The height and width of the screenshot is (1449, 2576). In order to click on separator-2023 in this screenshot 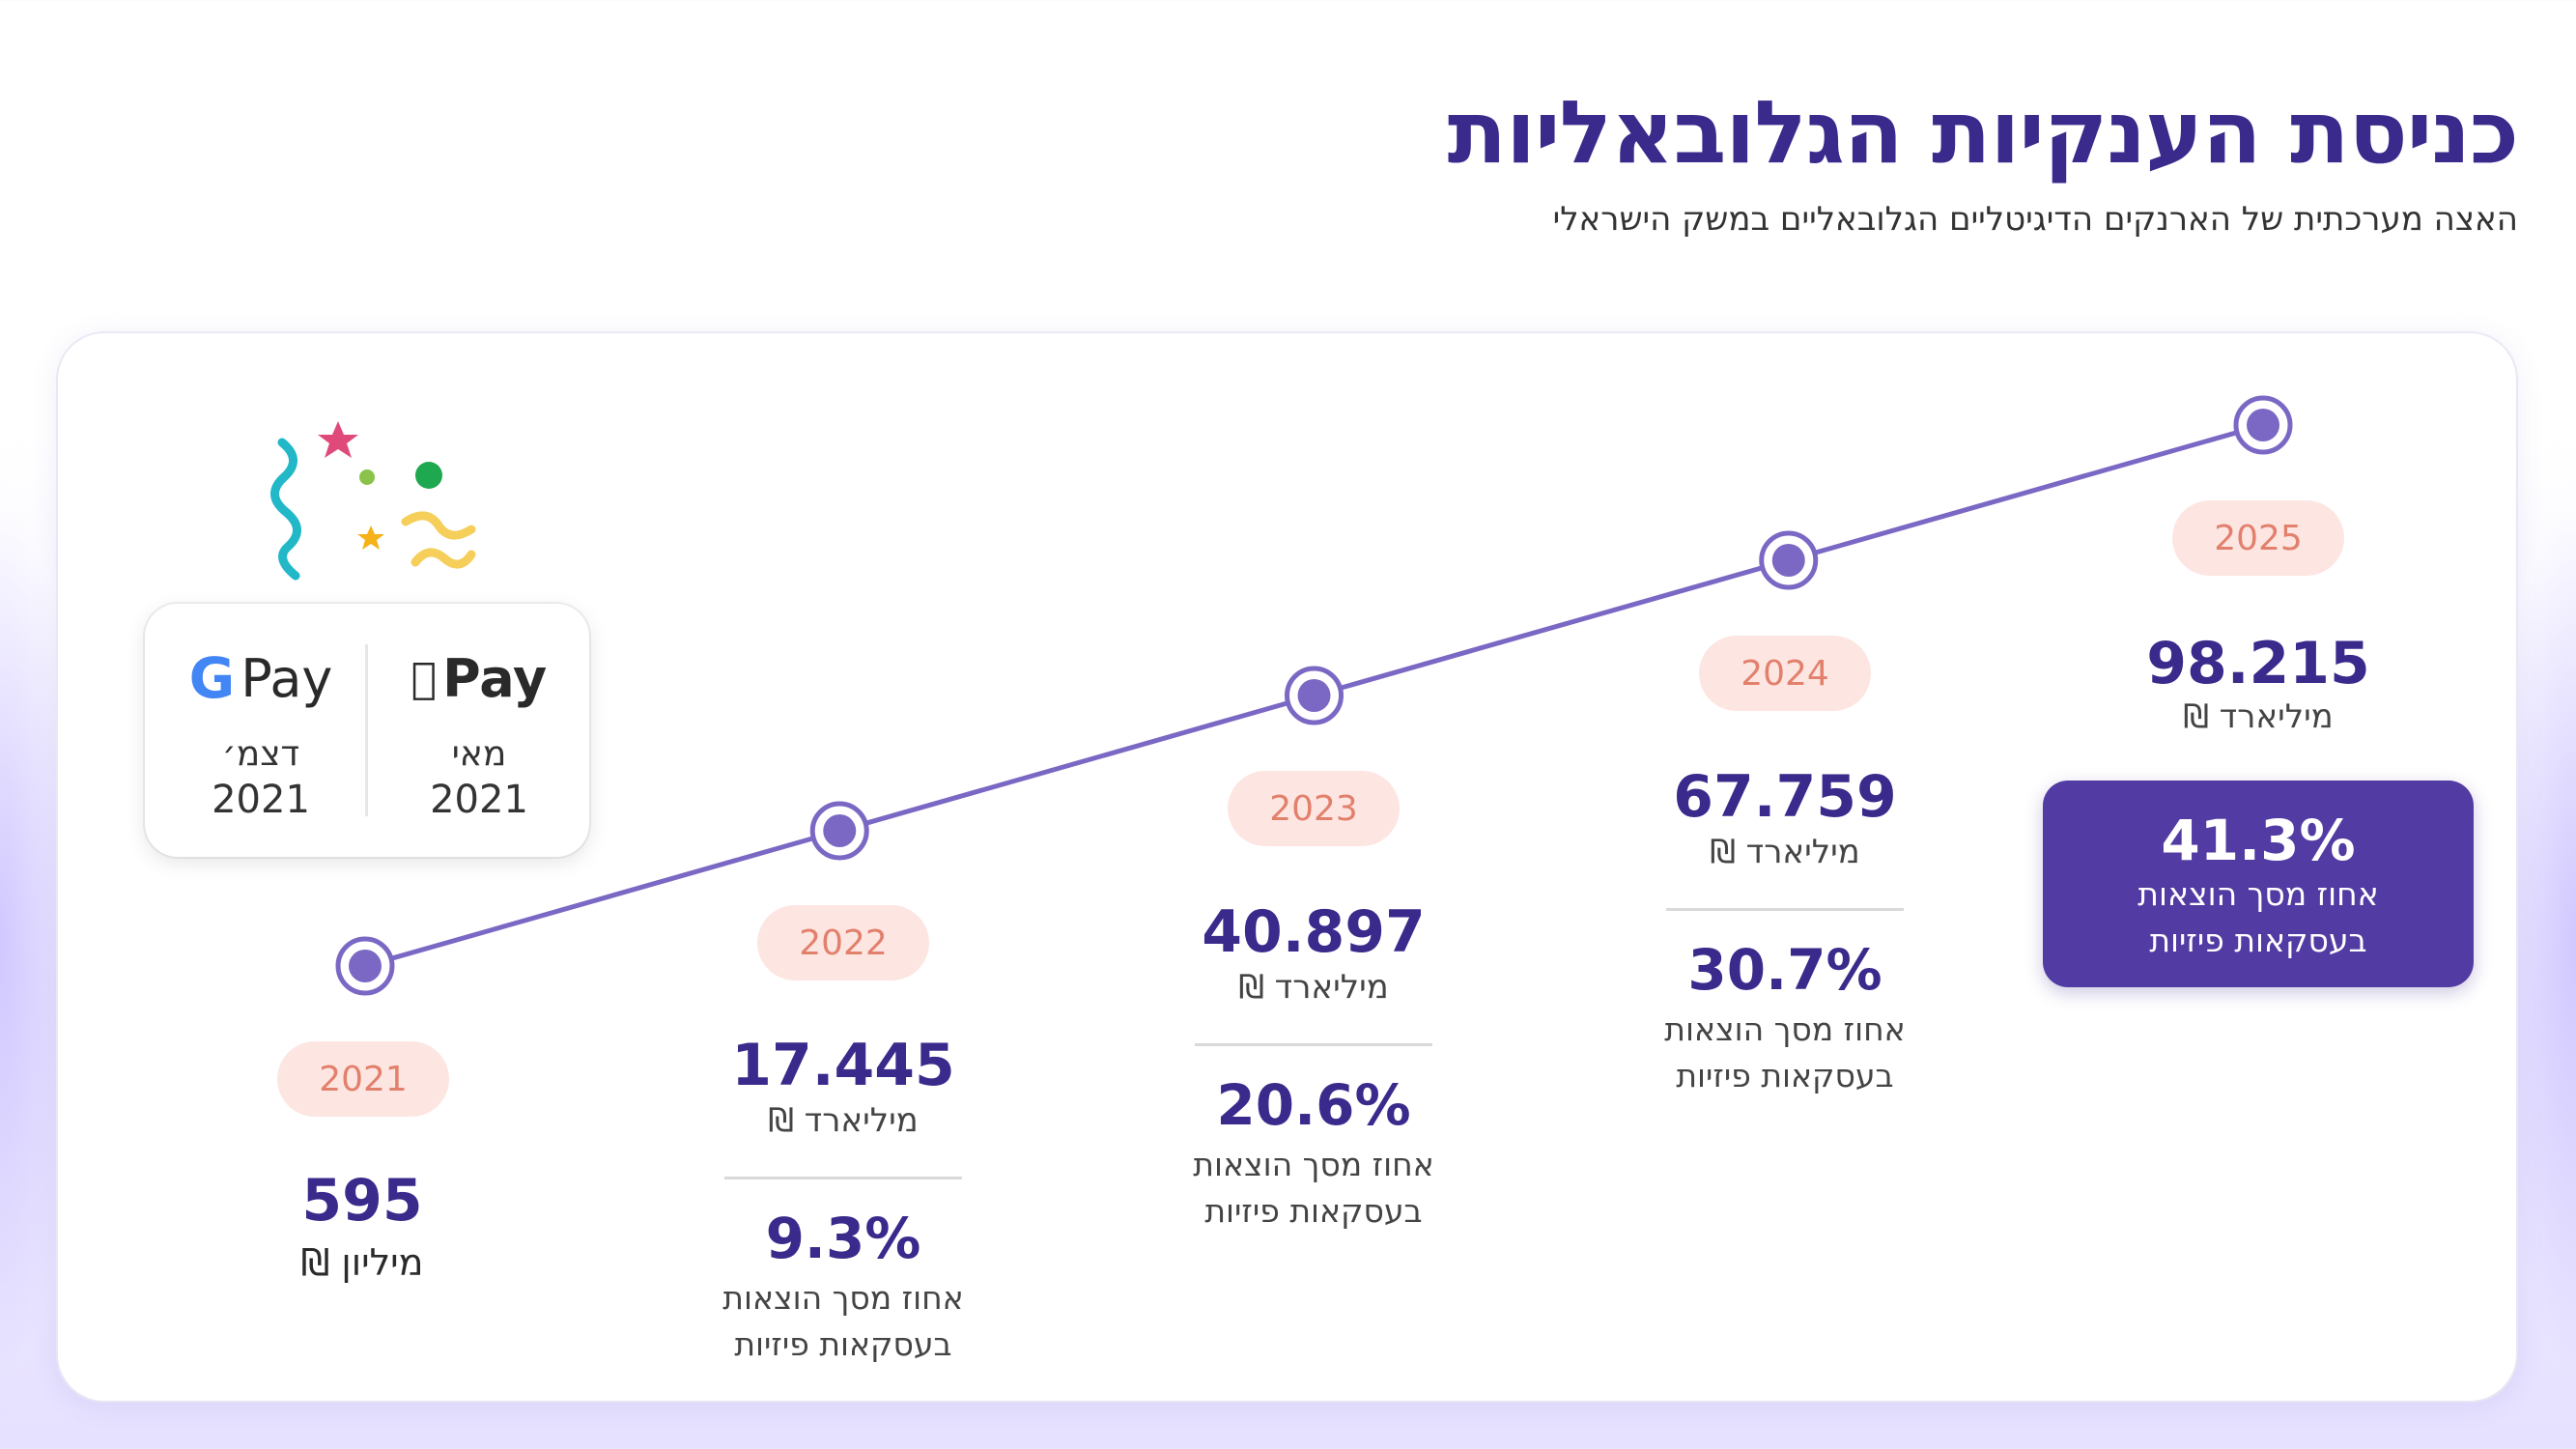, I will do `click(1313, 1044)`.